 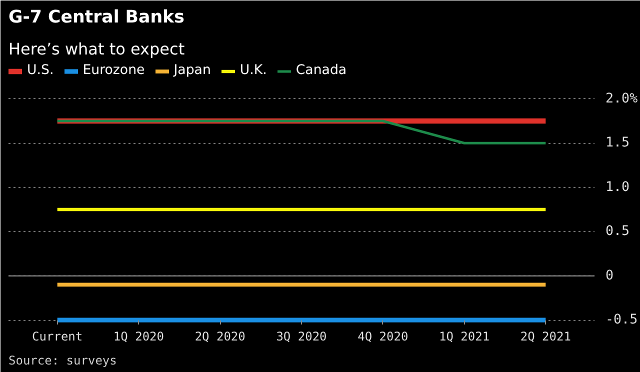 I want to click on y-tick-label: 2.0%, so click(x=622, y=98).